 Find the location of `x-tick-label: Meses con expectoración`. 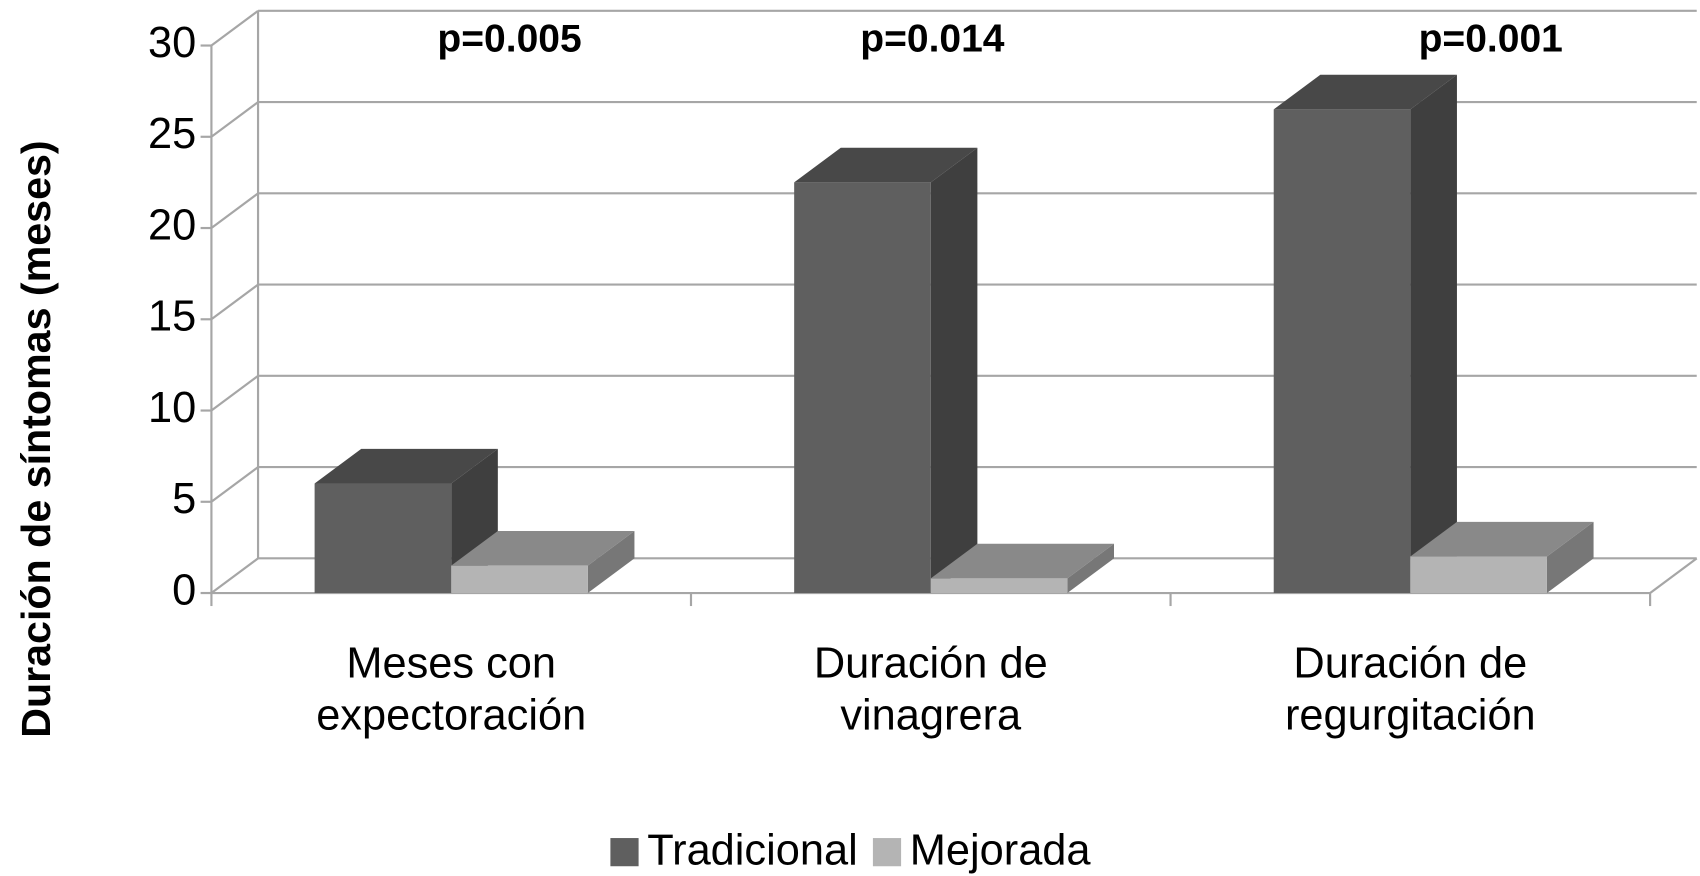

x-tick-label: Meses con expectoración is located at coordinates (451, 689).